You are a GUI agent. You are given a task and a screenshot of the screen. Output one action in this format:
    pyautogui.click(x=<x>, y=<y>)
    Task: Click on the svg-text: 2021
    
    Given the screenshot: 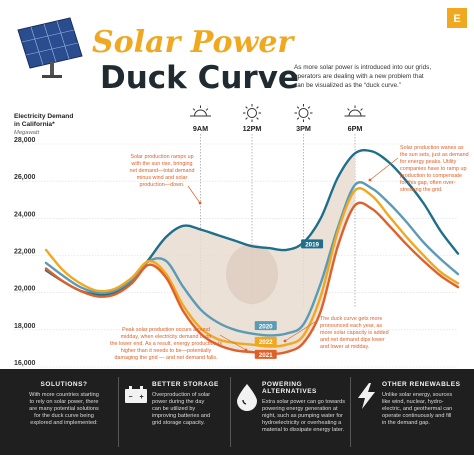 What is the action you would take?
    pyautogui.click(x=266, y=355)
    